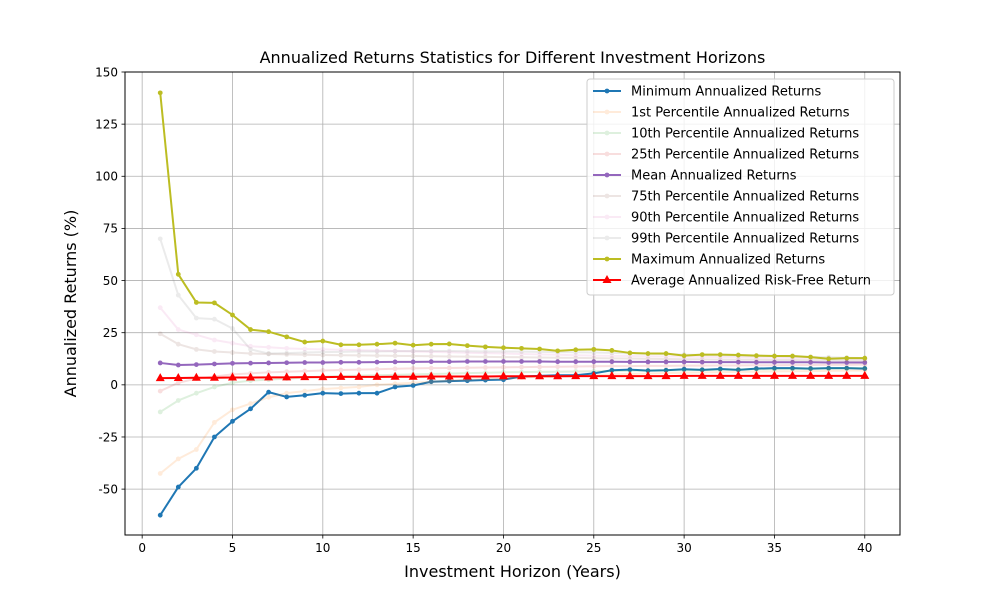 The image size is (1000, 600). Describe the element at coordinates (740, 113) in the screenshot. I see `legend-label: 1st Percentile Annualized Returns` at that location.